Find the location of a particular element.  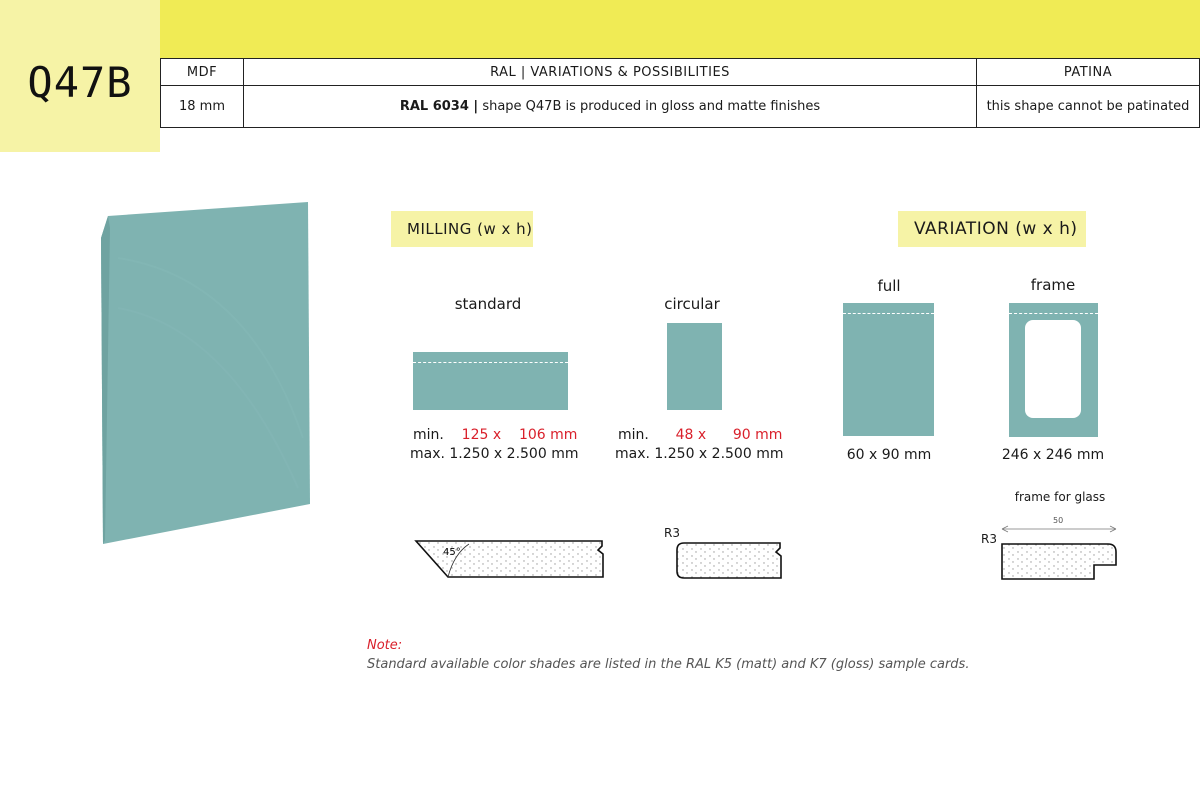

door-panel-illustration is located at coordinates (205, 373).